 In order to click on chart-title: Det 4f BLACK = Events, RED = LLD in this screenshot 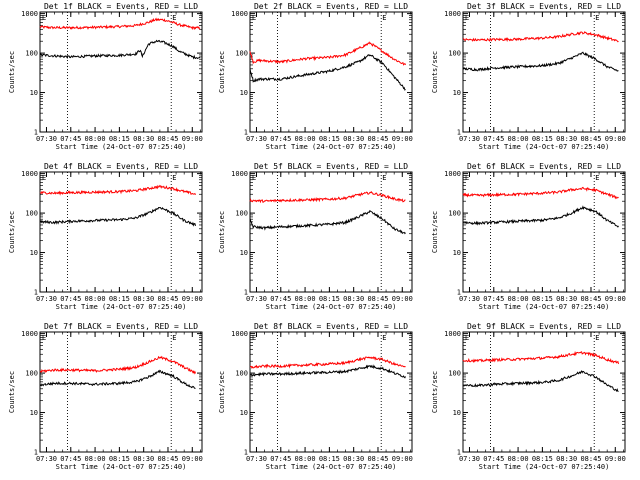, I will do `click(121, 166)`.